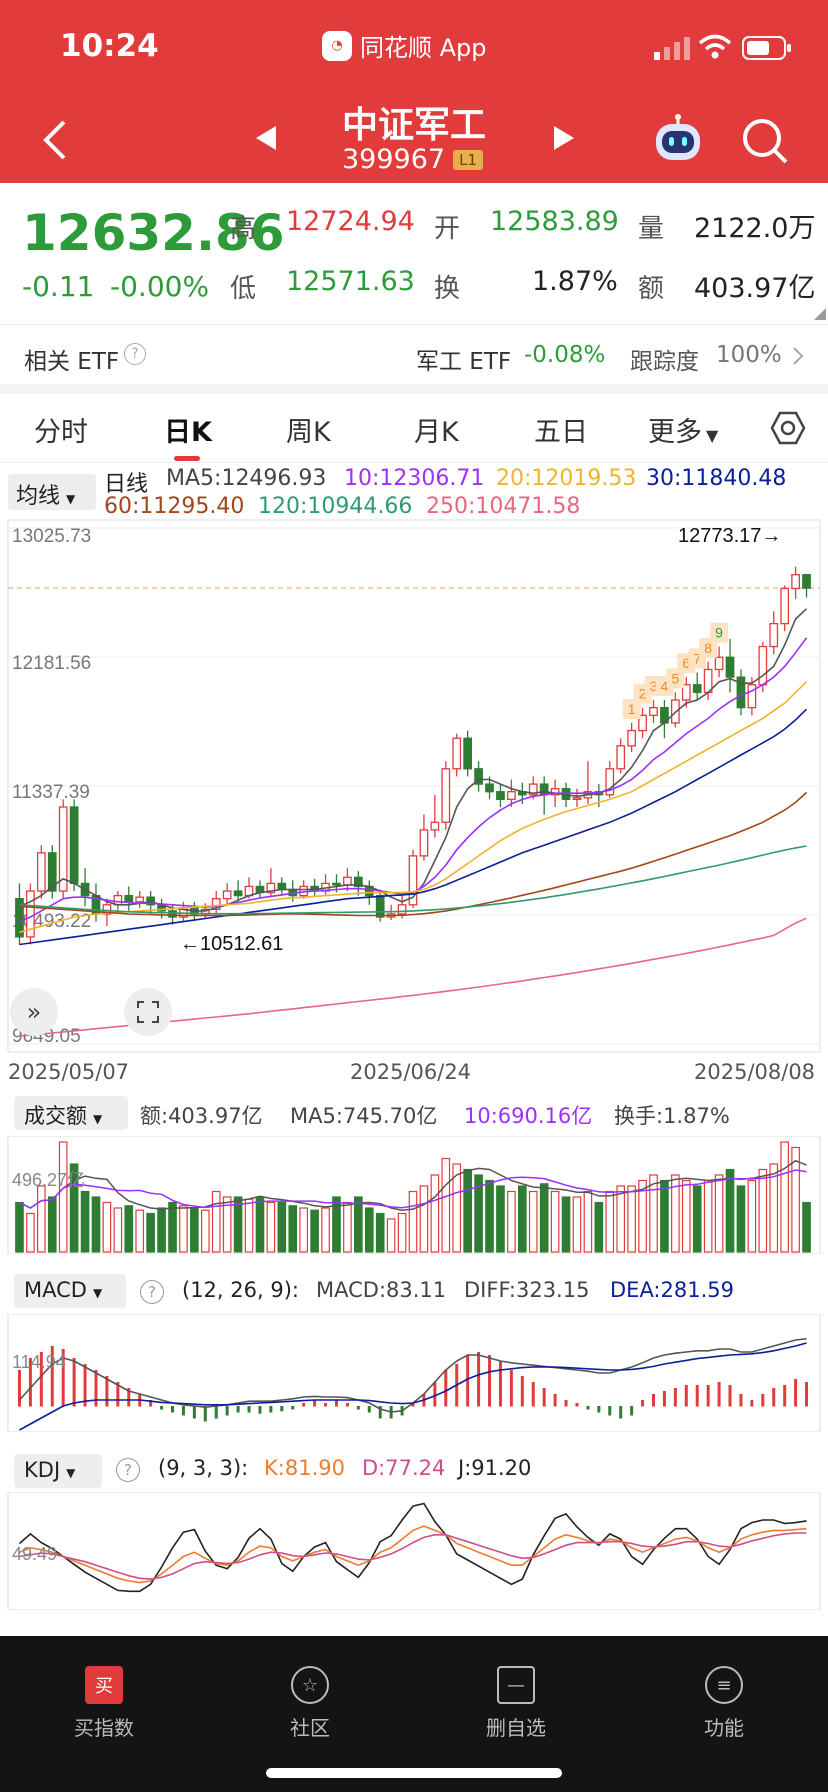 This screenshot has height=1792, width=828. I want to click on nav-community: ☆ 社区, so click(310, 1703).